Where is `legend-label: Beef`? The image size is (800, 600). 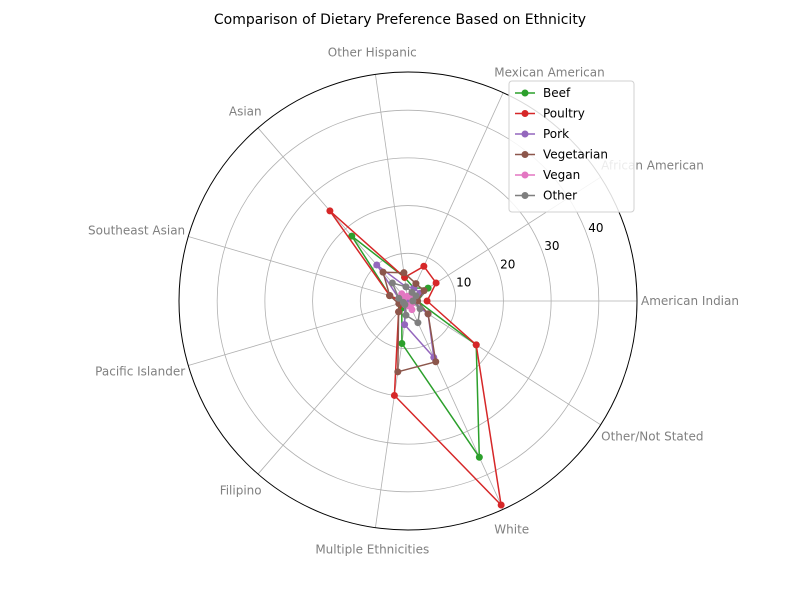 legend-label: Beef is located at coordinates (557, 93).